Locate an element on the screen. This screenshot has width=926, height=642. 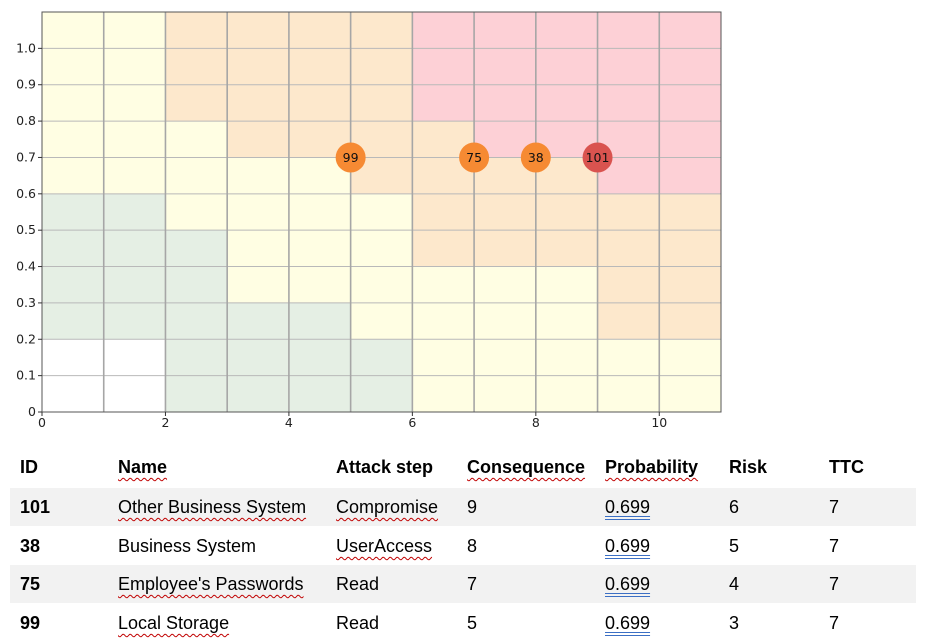
x-tick-label: 0 is located at coordinates (42, 422).